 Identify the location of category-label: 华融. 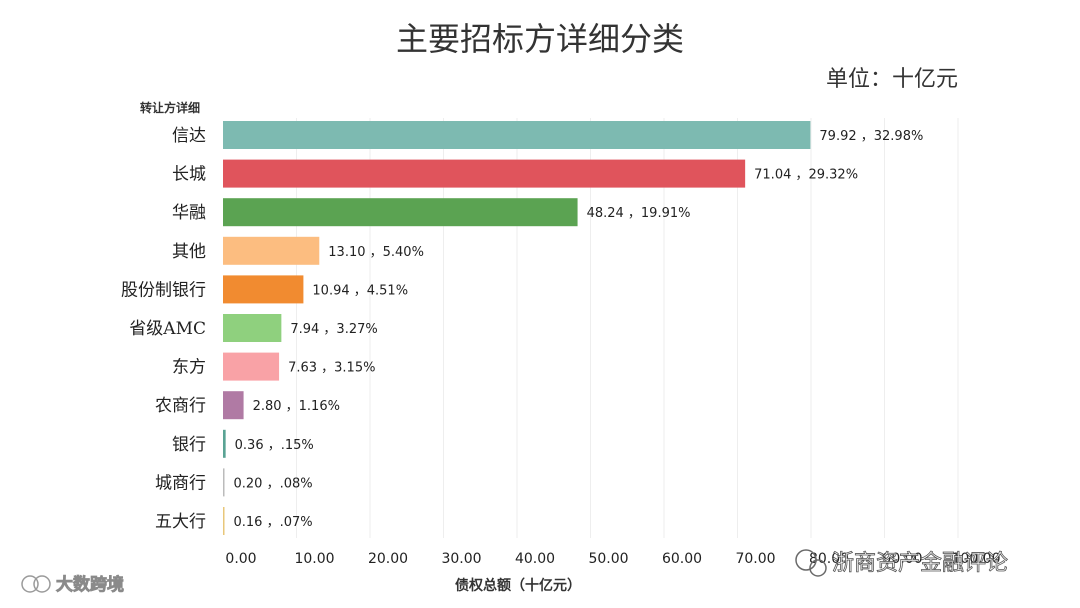
(189, 213).